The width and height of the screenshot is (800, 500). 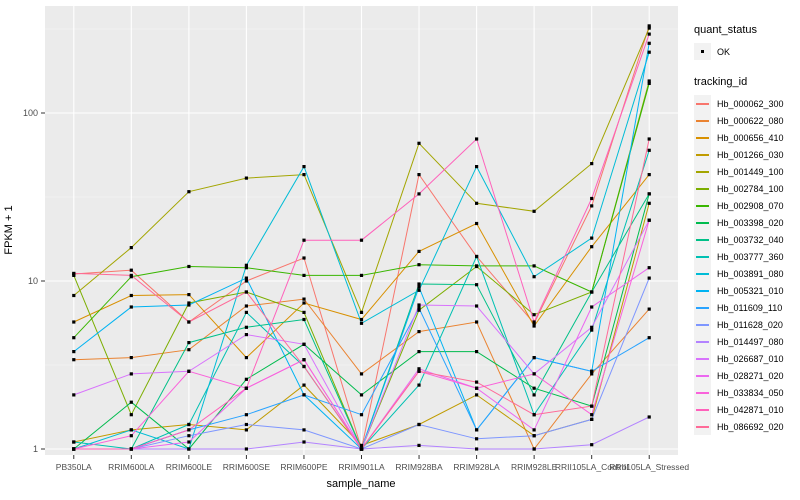 I want to click on x-tick-label: RRIM600LA, so click(x=131, y=467).